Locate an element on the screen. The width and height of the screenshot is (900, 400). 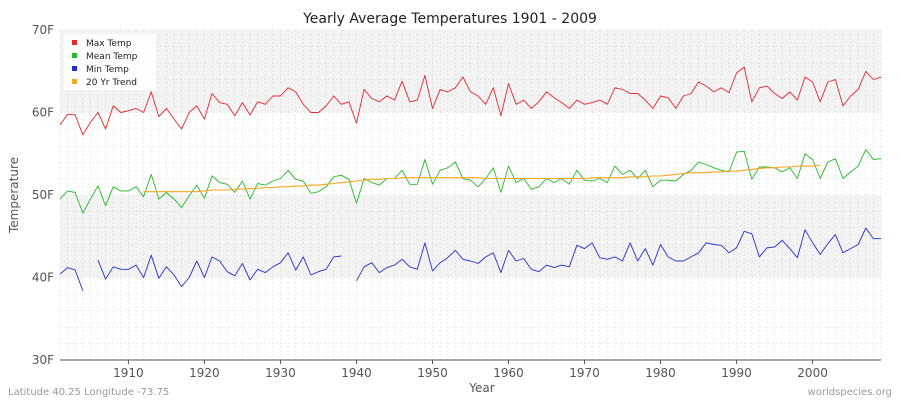
legend-max-temp: Max Temp is located at coordinates (109, 44).